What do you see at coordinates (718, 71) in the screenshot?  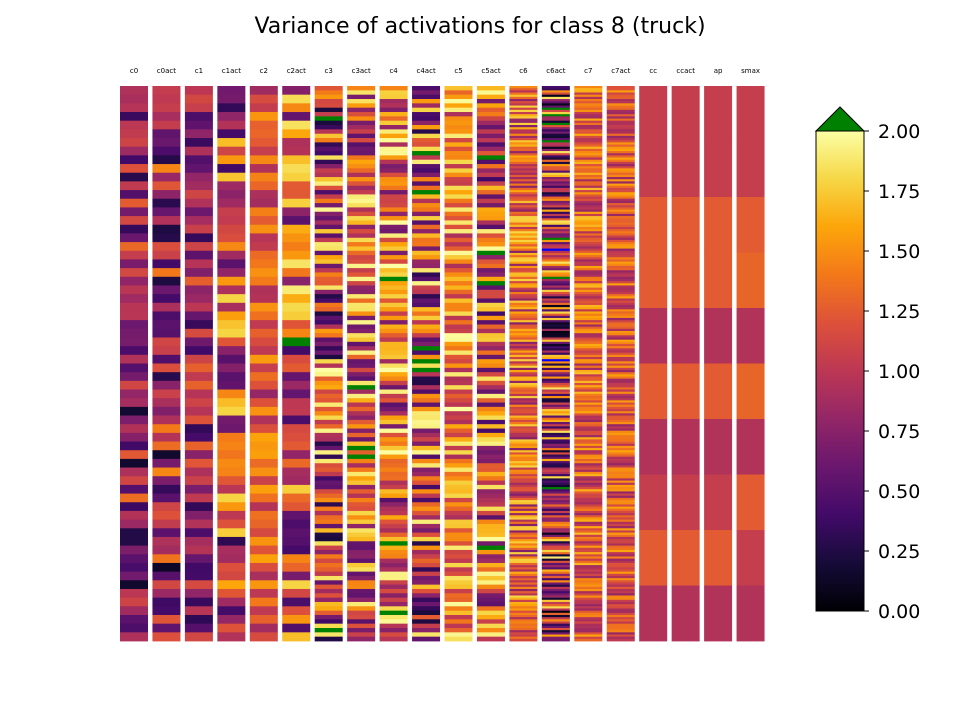 I see `column-label-ap: ap` at bounding box center [718, 71].